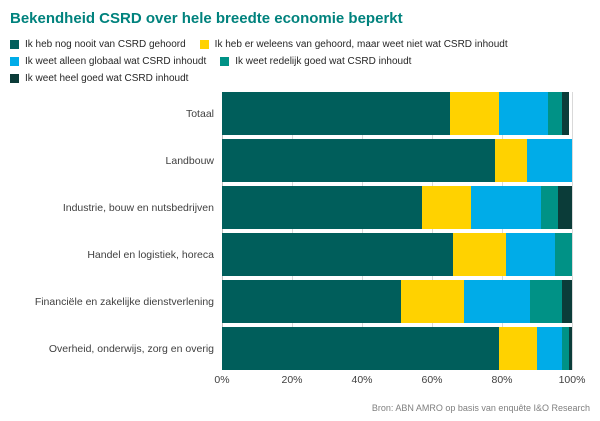  What do you see at coordinates (138, 207) in the screenshot?
I see `category-label: Industrie, bouw en nutsbedrijven` at bounding box center [138, 207].